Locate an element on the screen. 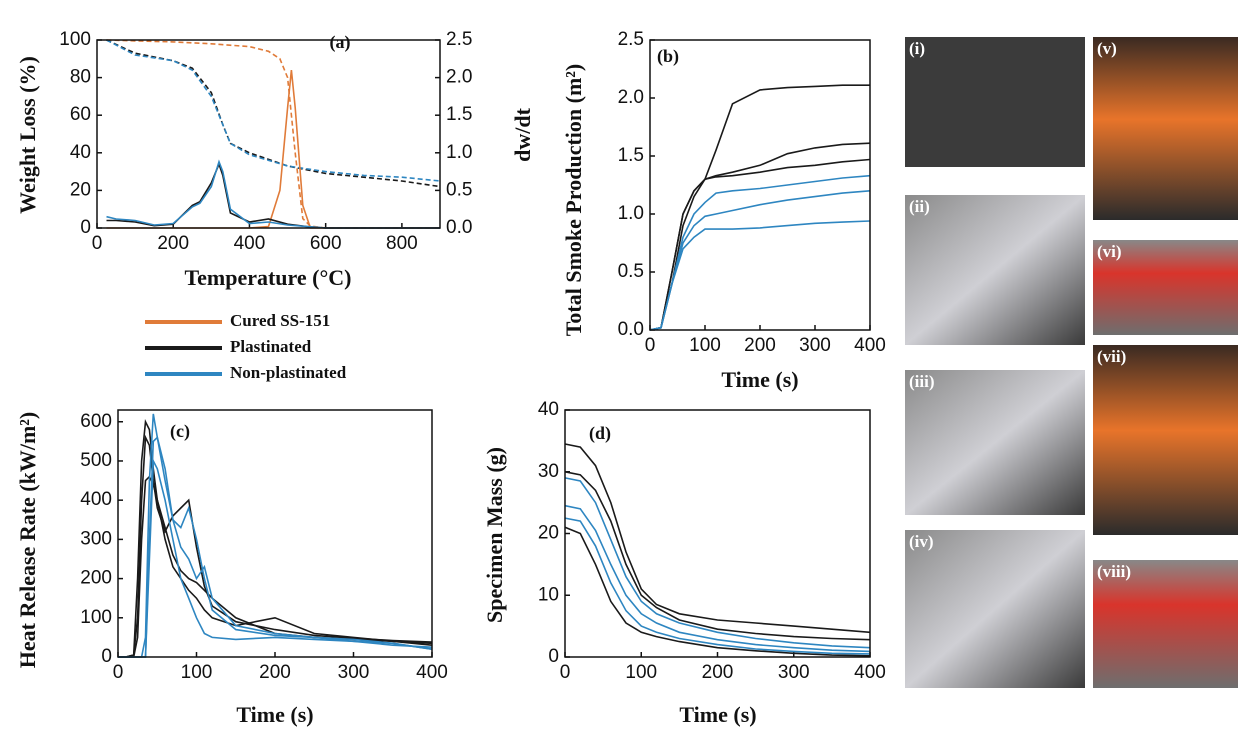 The image size is (1238, 729). y2-tick-label: 2.0 is located at coordinates (459, 77).